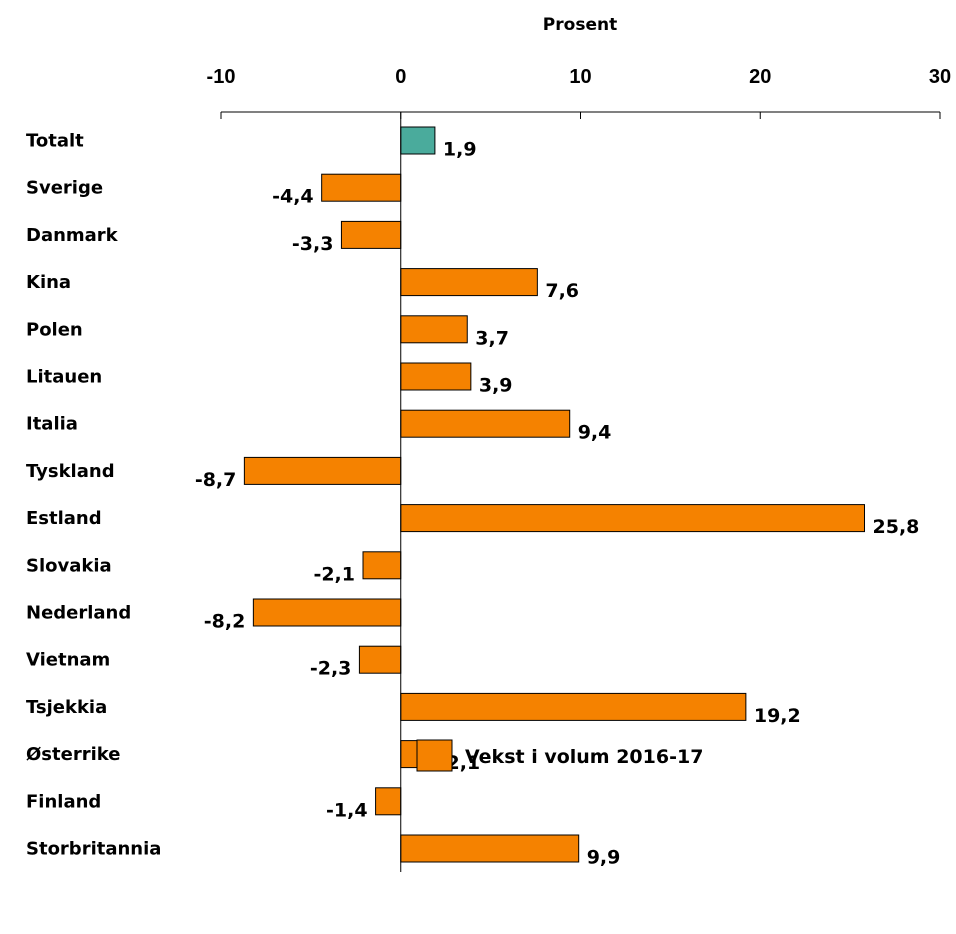 The height and width of the screenshot is (934, 956). What do you see at coordinates (52, 424) in the screenshot?
I see `category-label: Italia` at bounding box center [52, 424].